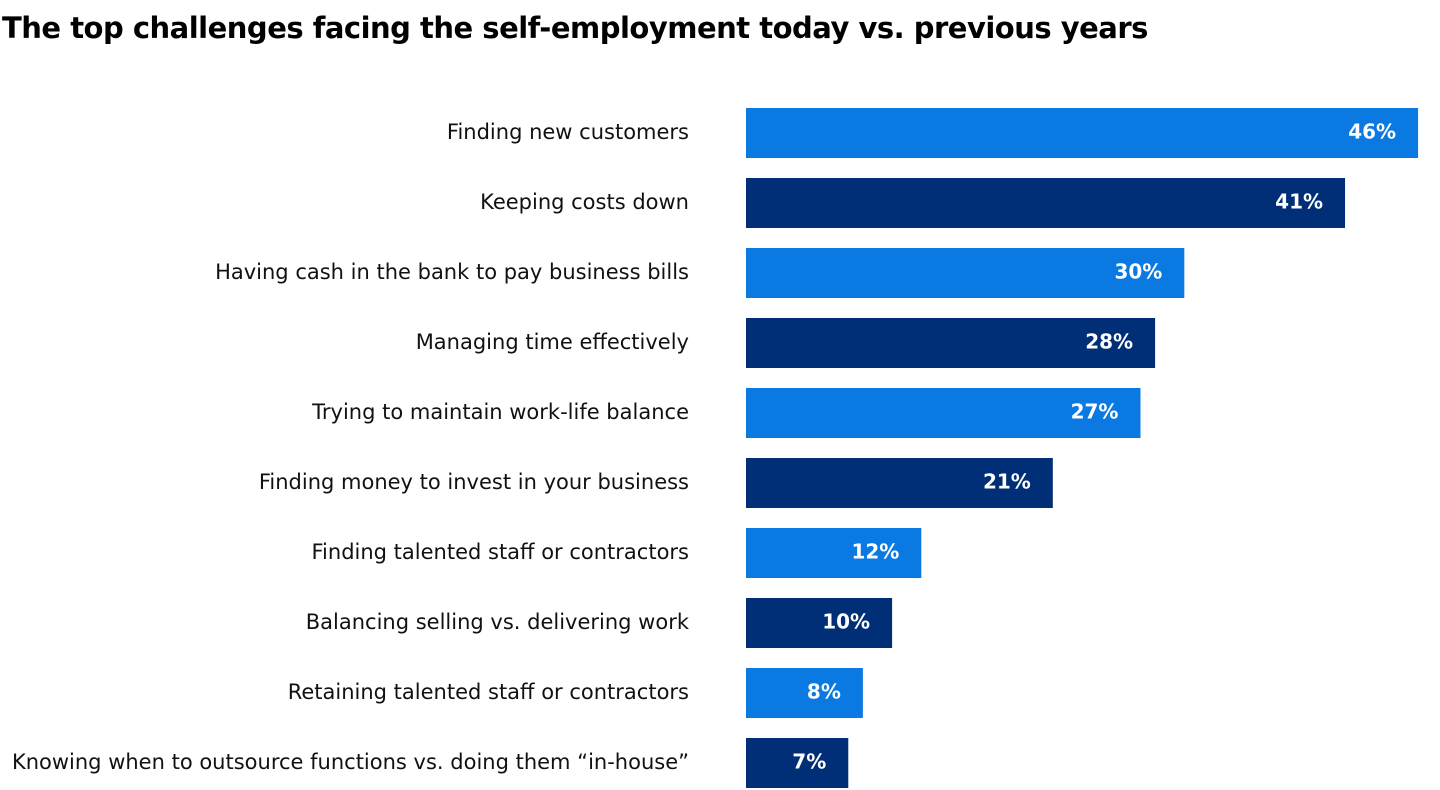 The height and width of the screenshot is (790, 1440). What do you see at coordinates (474, 482) in the screenshot?
I see `category-label: Finding money to invest in your business` at bounding box center [474, 482].